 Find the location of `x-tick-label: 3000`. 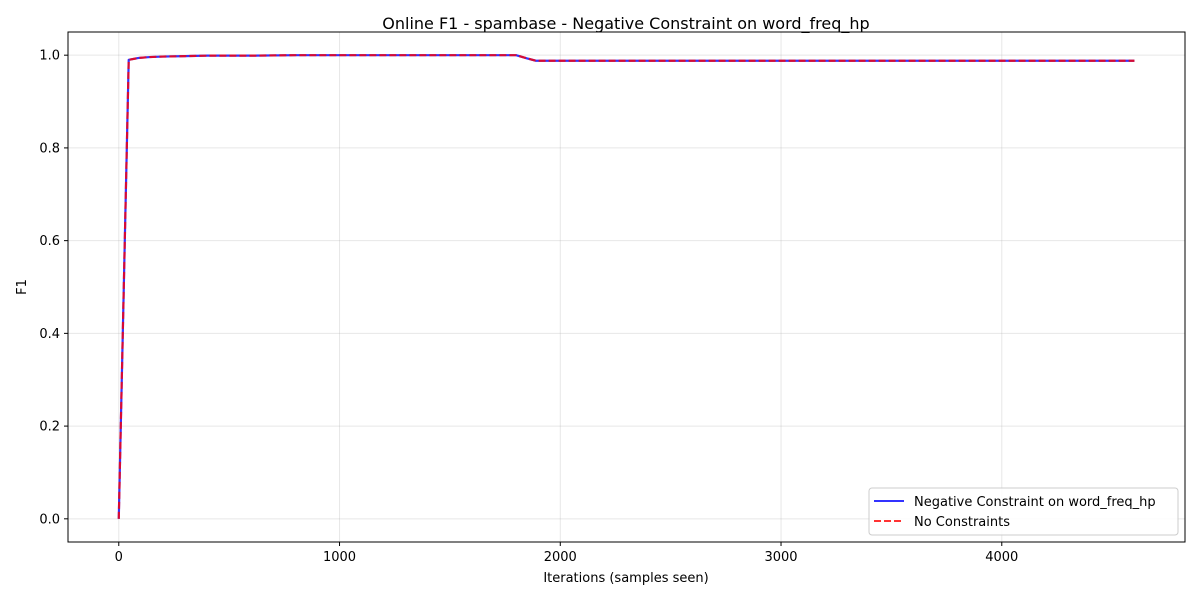

x-tick-label: 3000 is located at coordinates (780, 557).